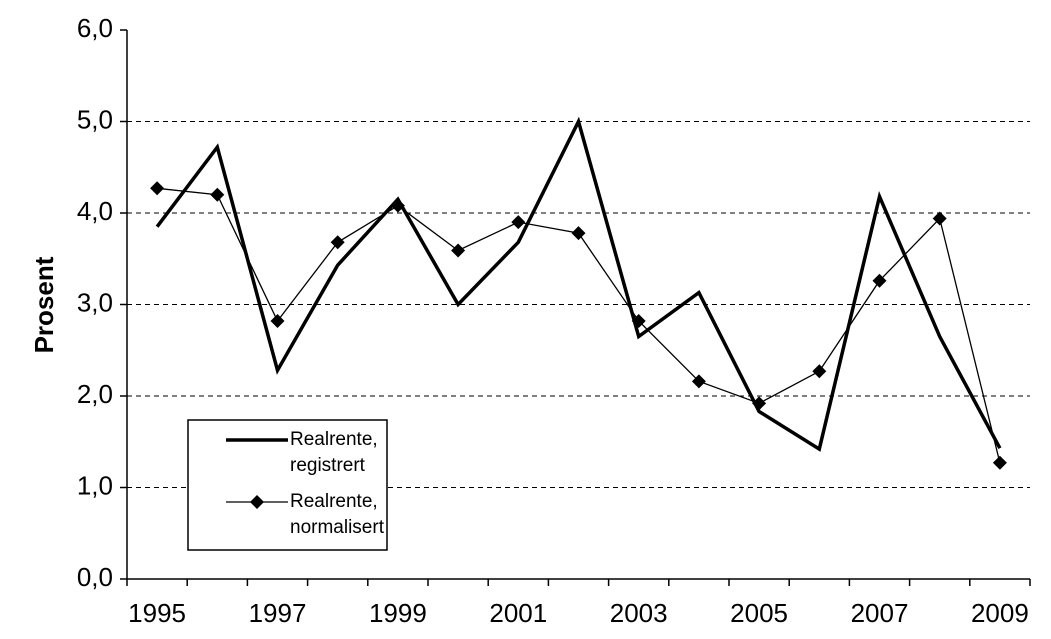 This screenshot has width=1051, height=639. What do you see at coordinates (398, 613) in the screenshot?
I see `x-tick-label: 1999` at bounding box center [398, 613].